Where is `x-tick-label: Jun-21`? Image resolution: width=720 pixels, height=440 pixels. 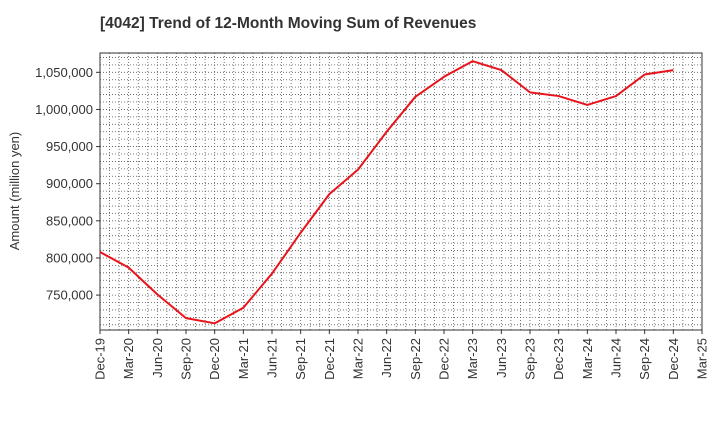
x-tick-label: Jun-21 is located at coordinates (272, 358).